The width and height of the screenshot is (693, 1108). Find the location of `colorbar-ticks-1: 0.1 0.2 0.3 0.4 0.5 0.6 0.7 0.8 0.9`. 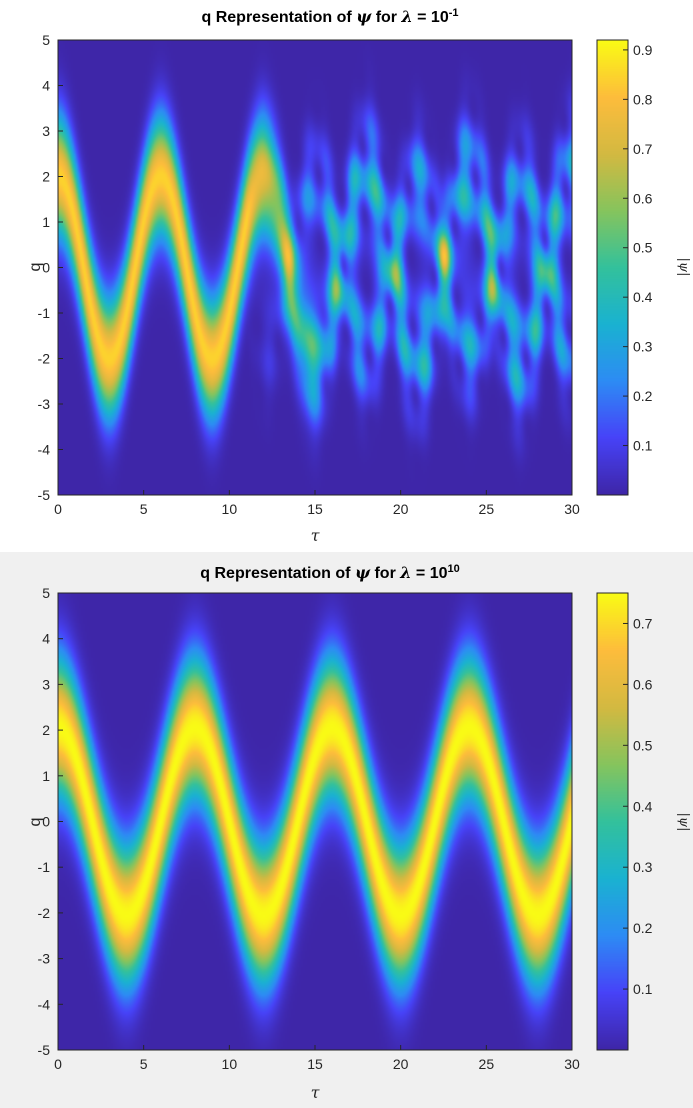

colorbar-ticks-1: 0.1 0.2 0.3 0.4 0.5 0.6 0.7 0.8 0.9 is located at coordinates (638, 248).